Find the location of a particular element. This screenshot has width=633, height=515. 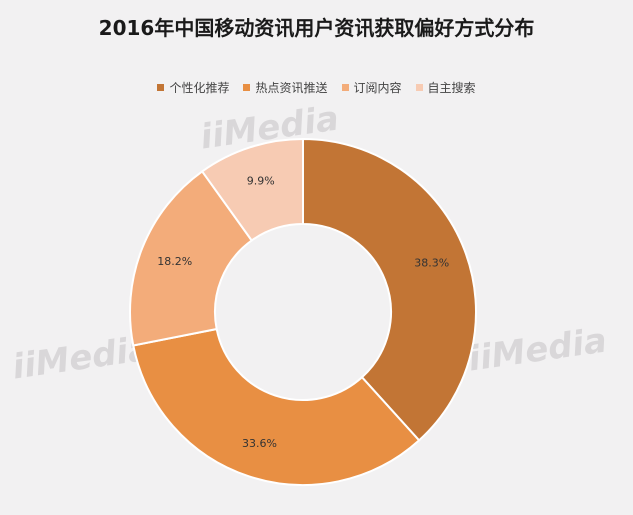

legend-label: 订阅内容 is located at coordinates (377, 88).